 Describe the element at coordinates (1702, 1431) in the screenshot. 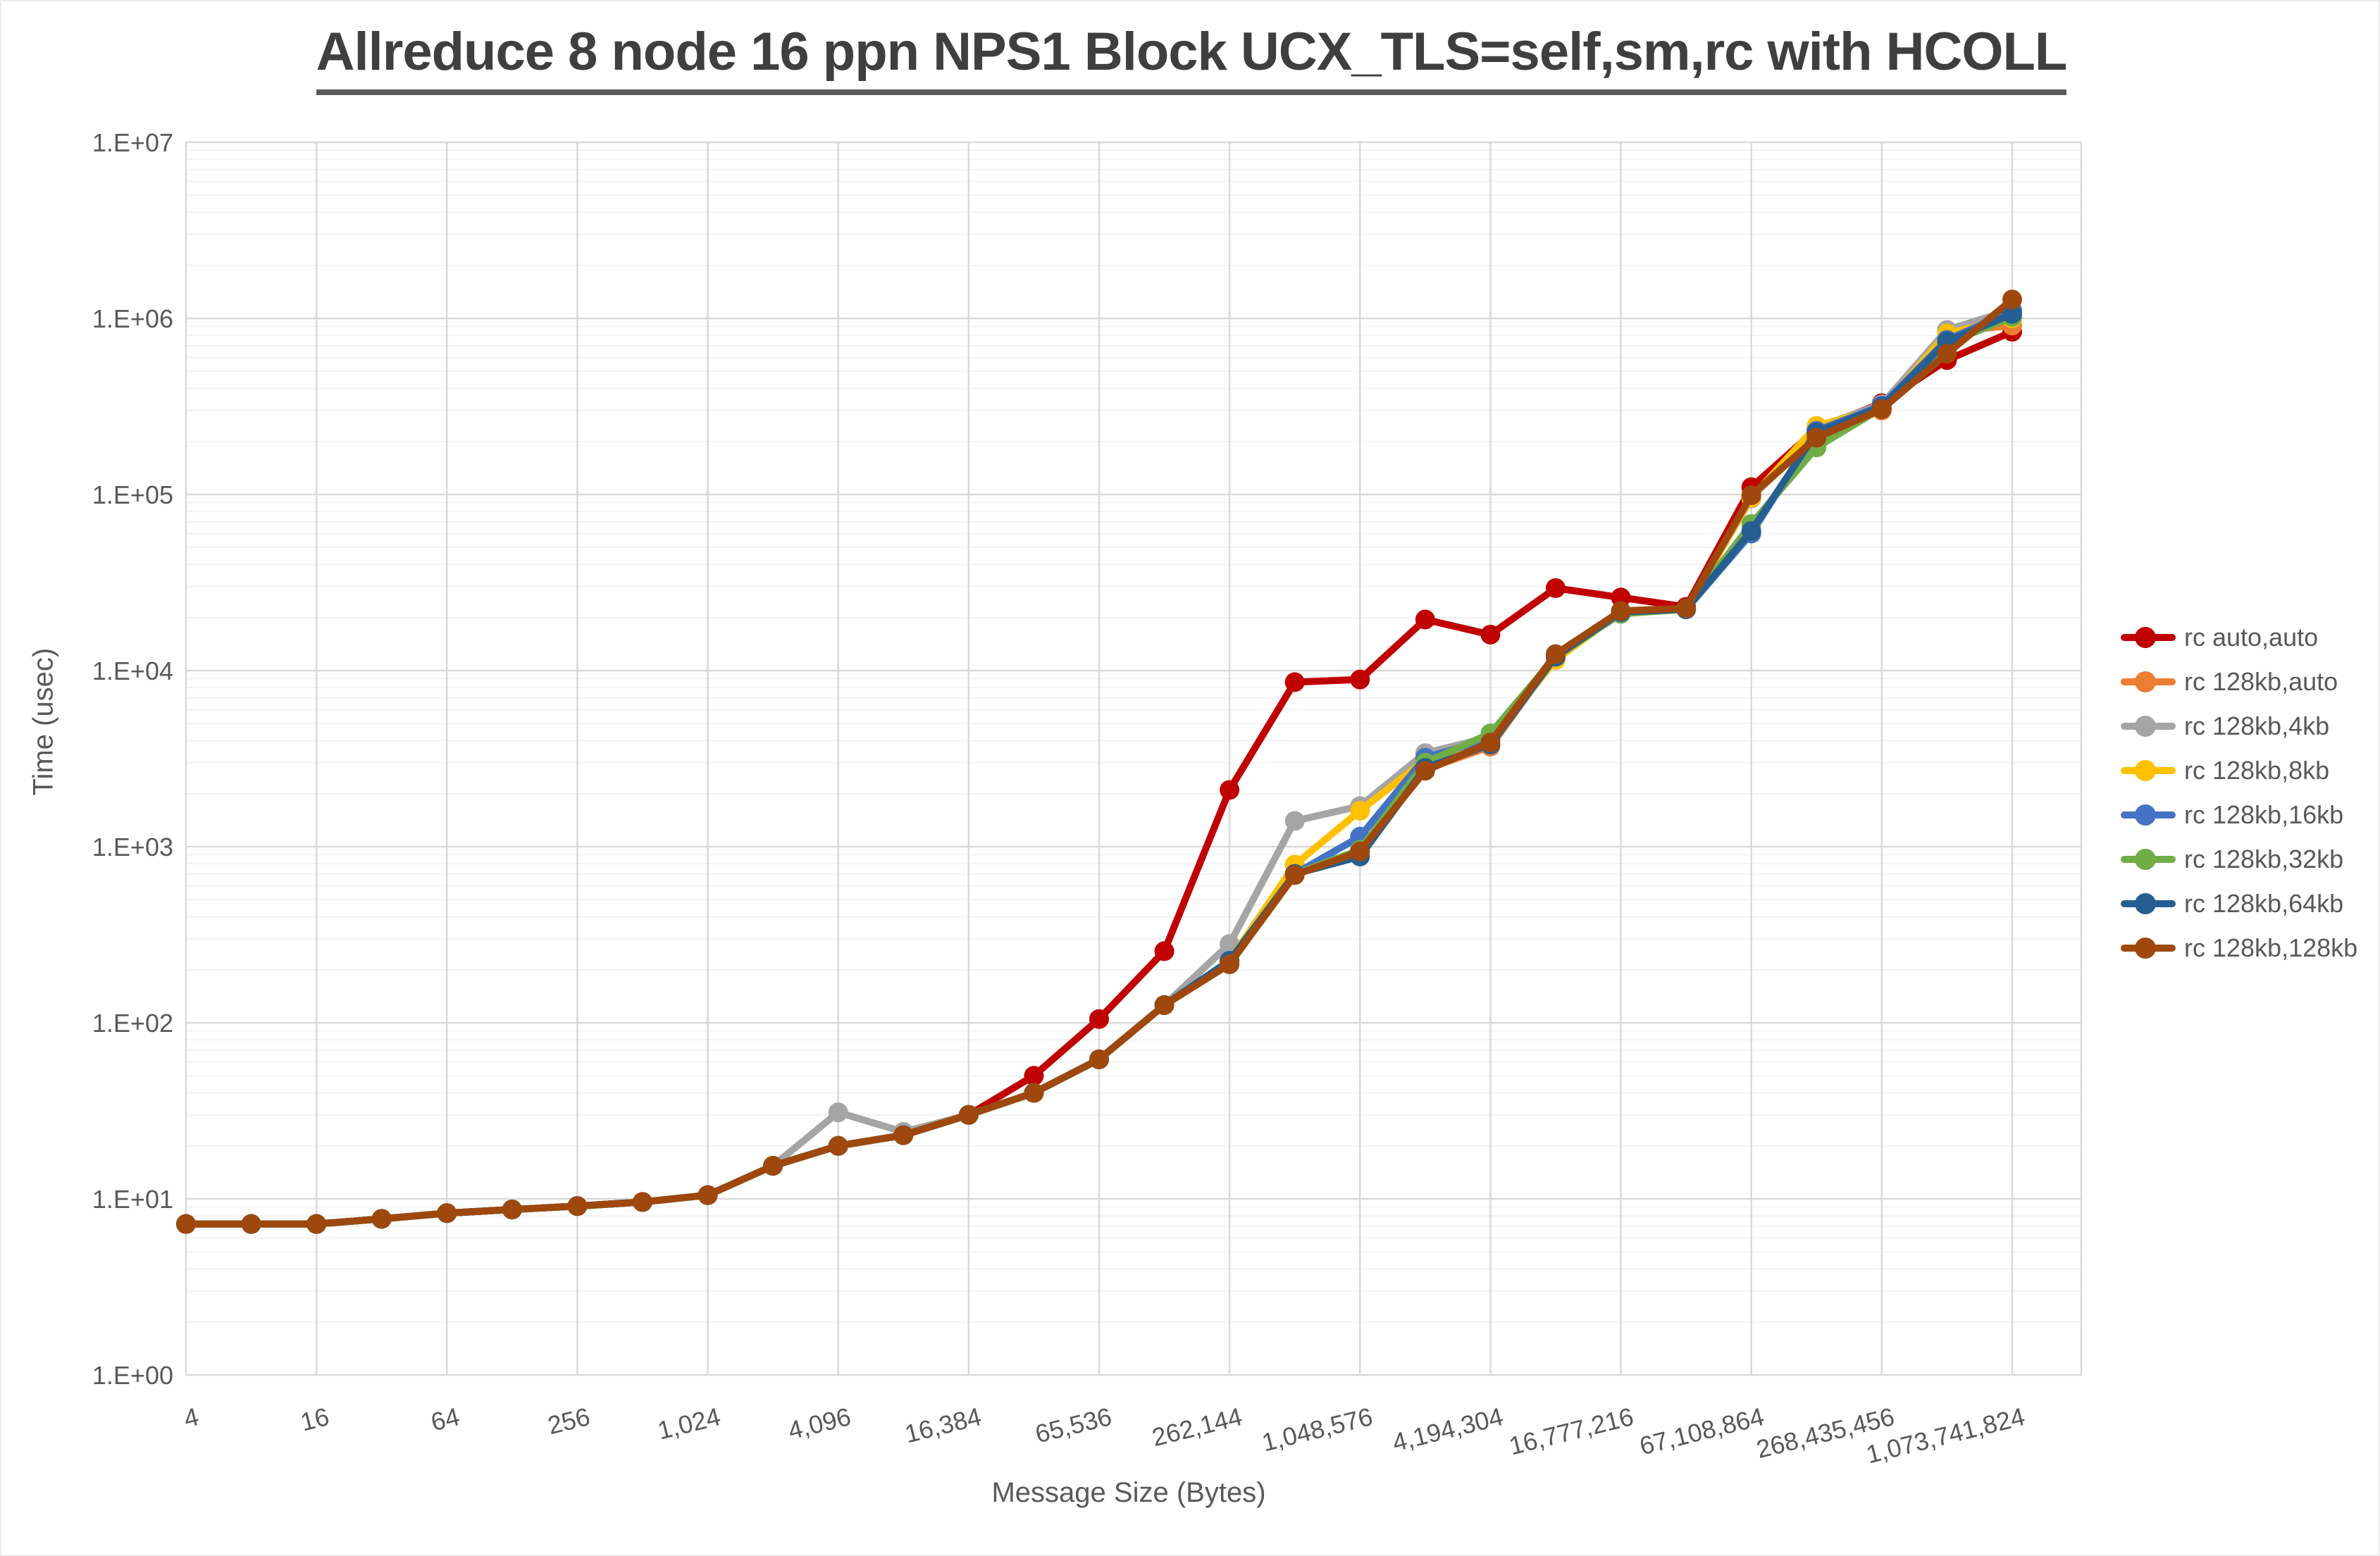

I see `x-tick-label: 67,108,864` at that location.